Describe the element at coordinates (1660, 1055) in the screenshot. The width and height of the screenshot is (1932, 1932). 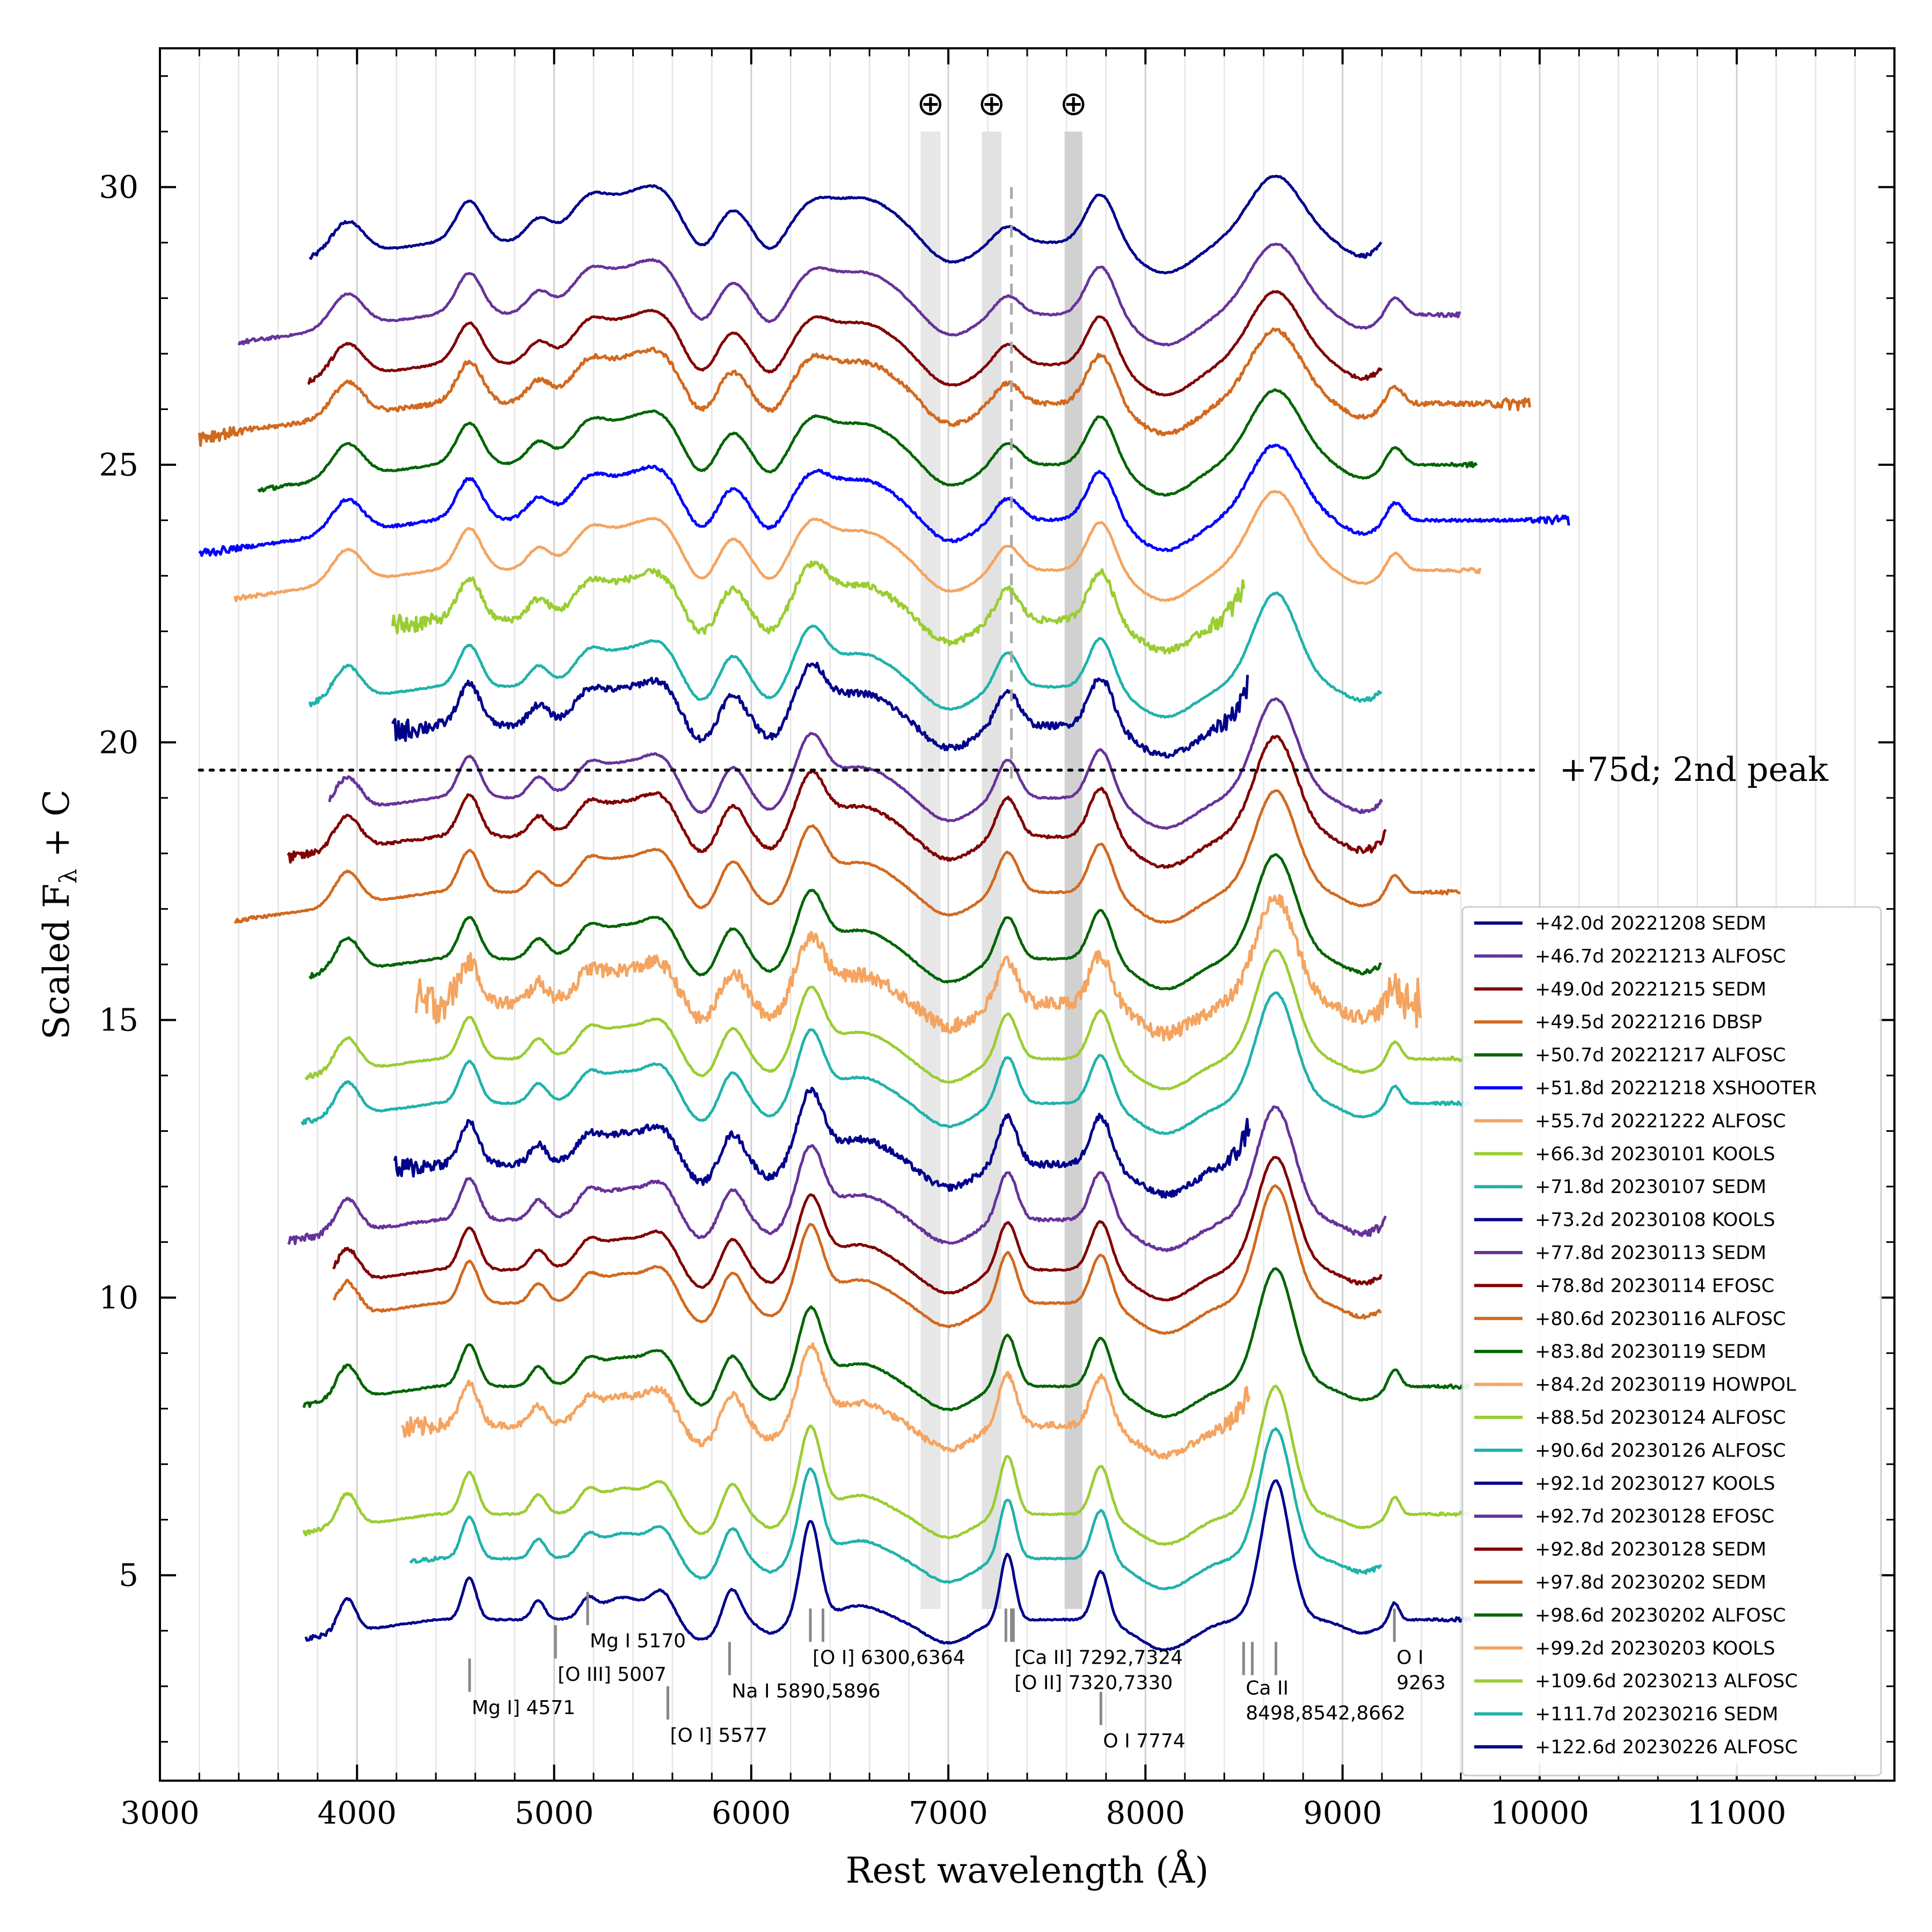
I see `legend-entry: +50.7d 20221217 ALFOSC` at that location.